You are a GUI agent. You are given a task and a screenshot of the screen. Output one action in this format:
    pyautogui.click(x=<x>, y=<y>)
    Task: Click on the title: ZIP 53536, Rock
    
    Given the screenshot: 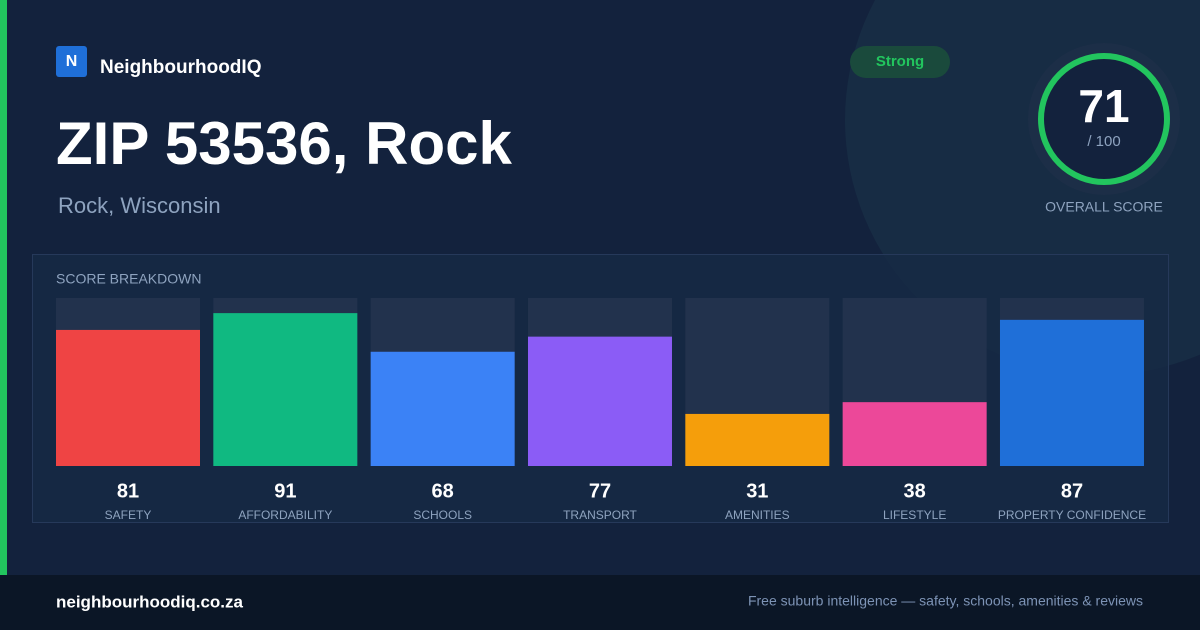 What is the action you would take?
    pyautogui.click(x=284, y=143)
    